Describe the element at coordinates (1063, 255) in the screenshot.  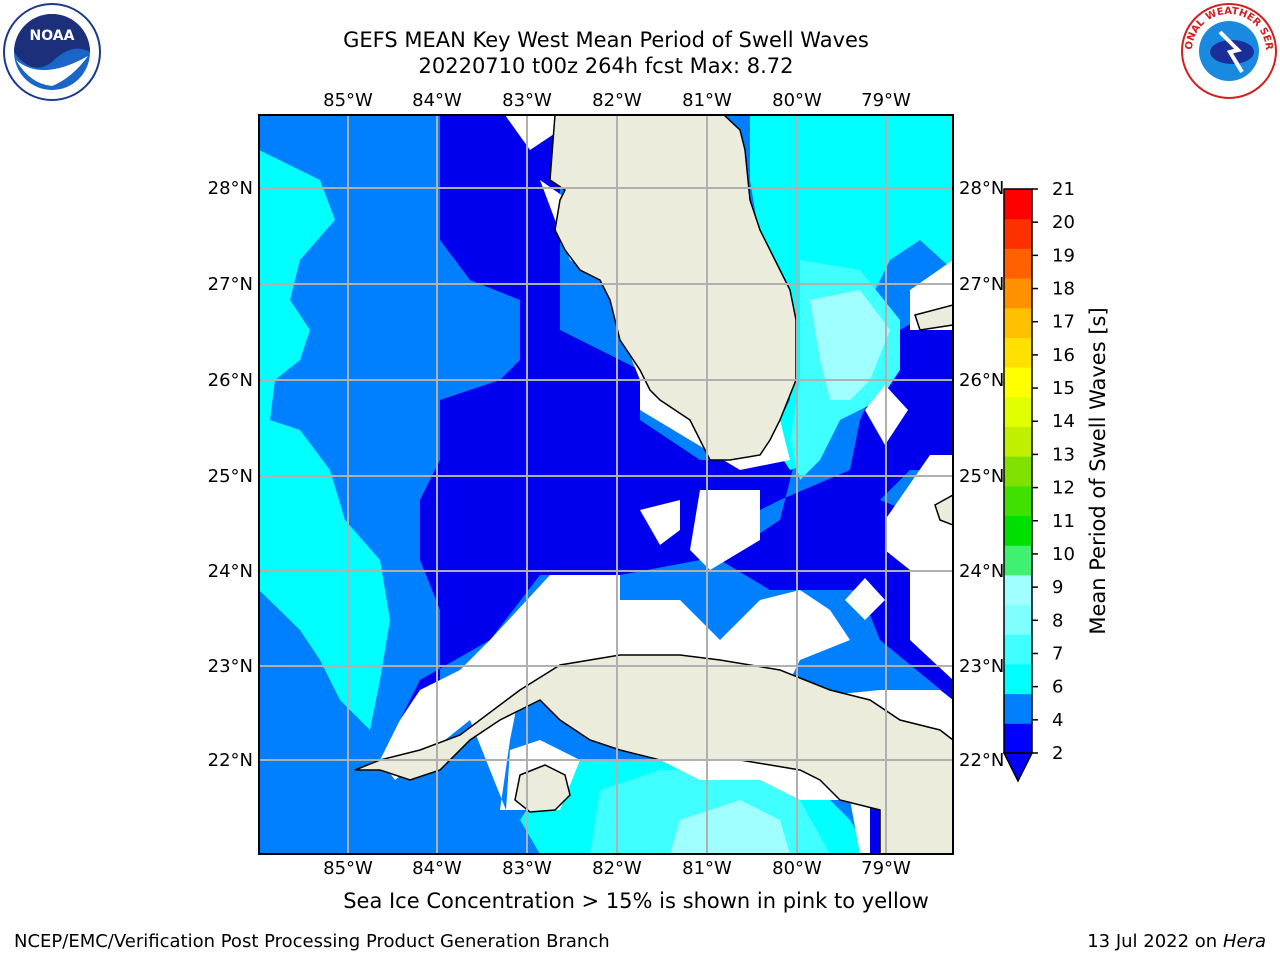
I see `colorbar-tick-label: 19` at that location.